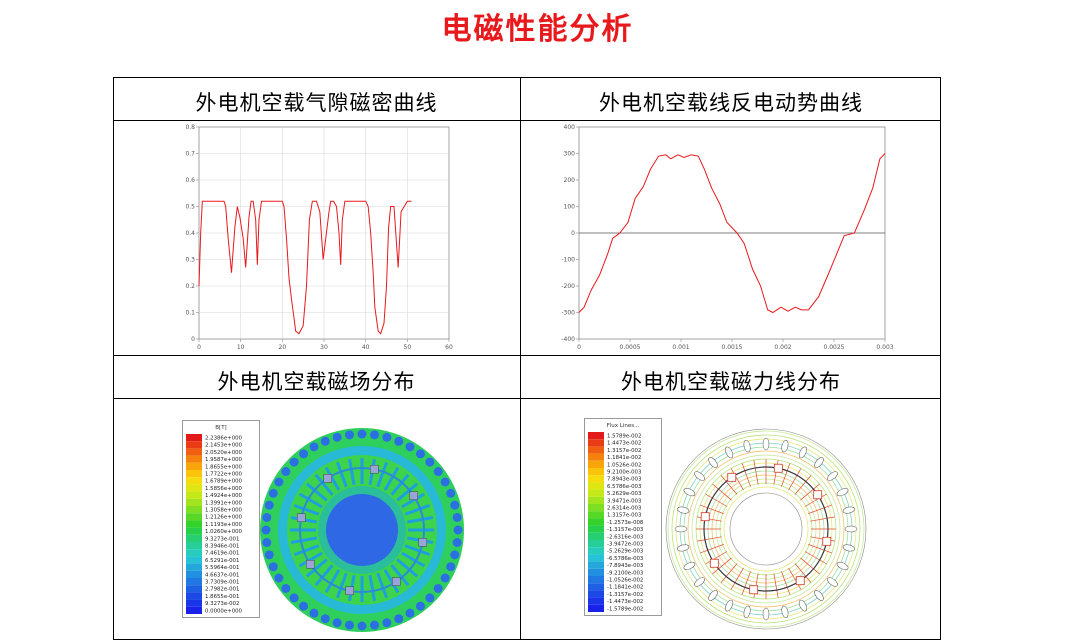 Image resolution: width=1075 pixels, height=644 pixels. I want to click on legend-value: 1.4473e-002, so click(624, 444).